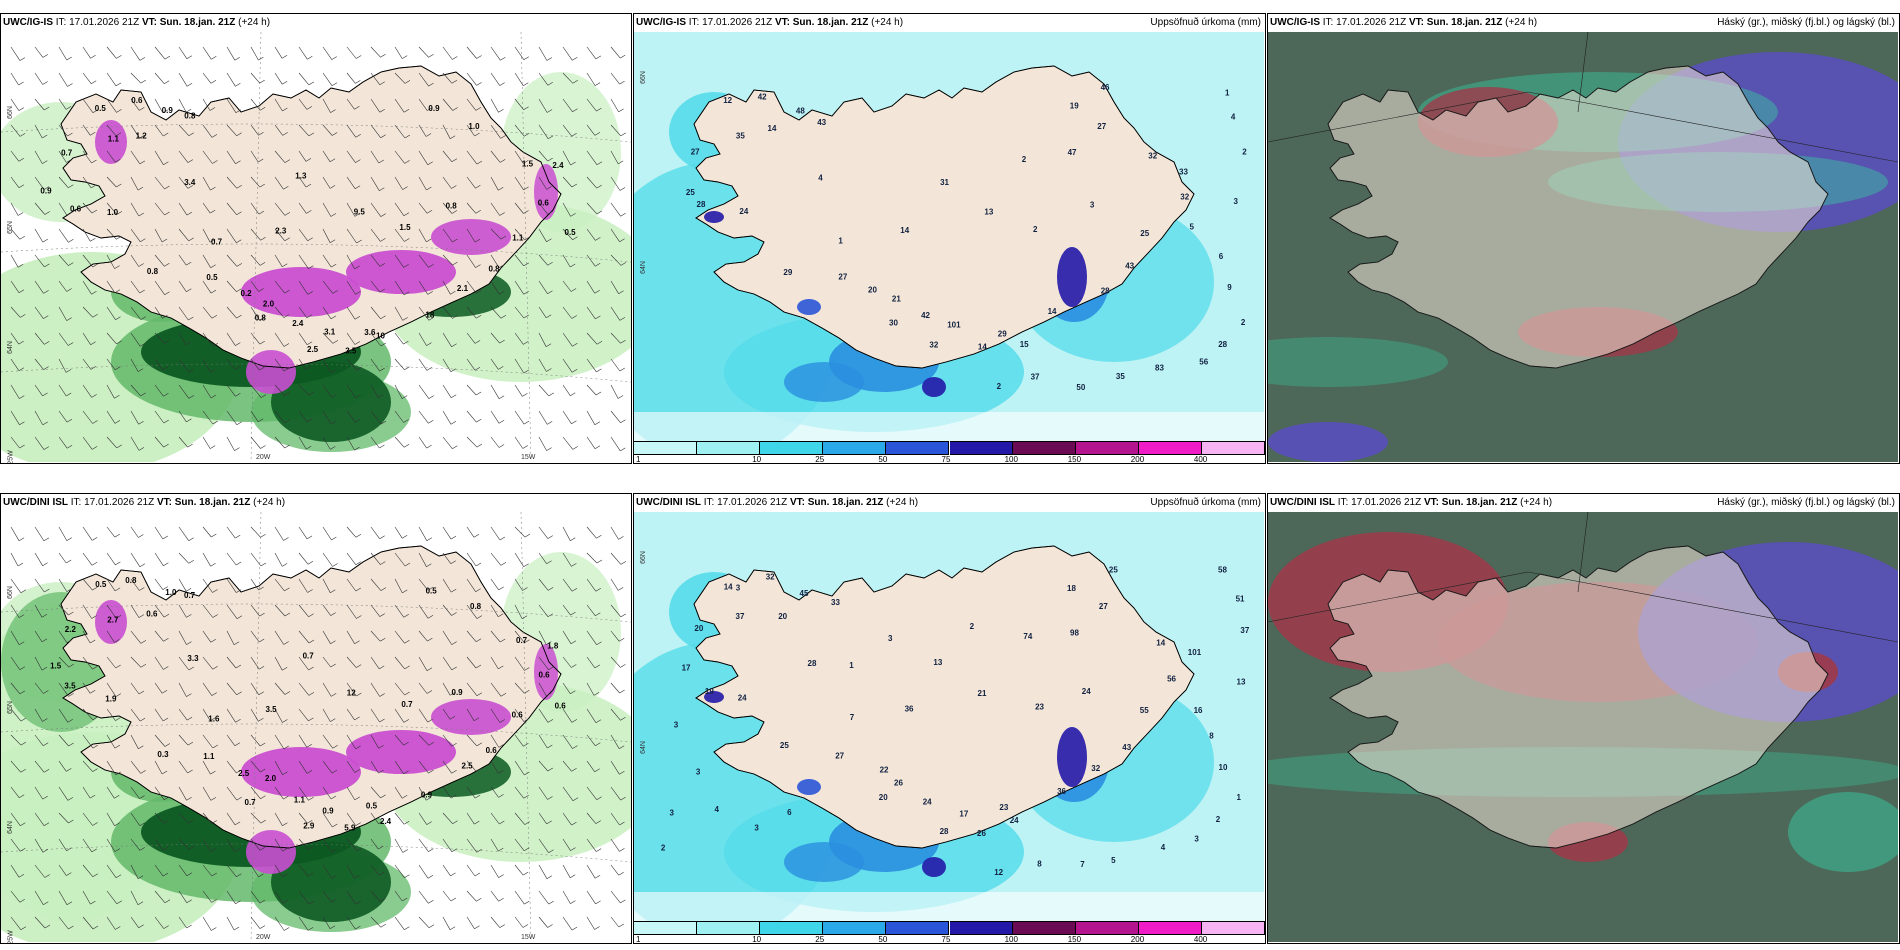  I want to click on colorbar-label: 400, so click(1200, 939).